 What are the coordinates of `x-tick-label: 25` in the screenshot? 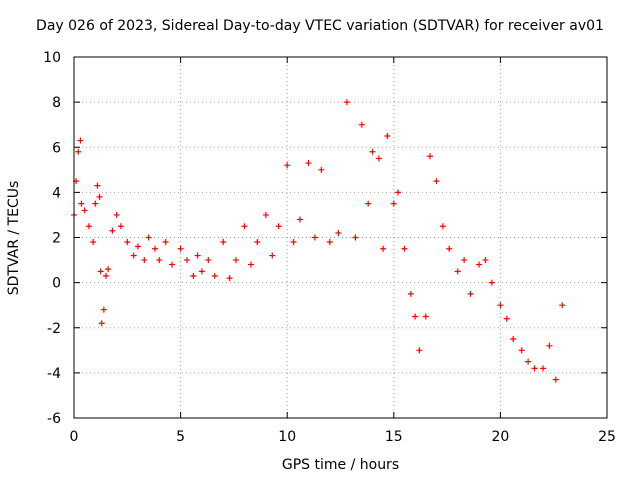 It's located at (607, 437).